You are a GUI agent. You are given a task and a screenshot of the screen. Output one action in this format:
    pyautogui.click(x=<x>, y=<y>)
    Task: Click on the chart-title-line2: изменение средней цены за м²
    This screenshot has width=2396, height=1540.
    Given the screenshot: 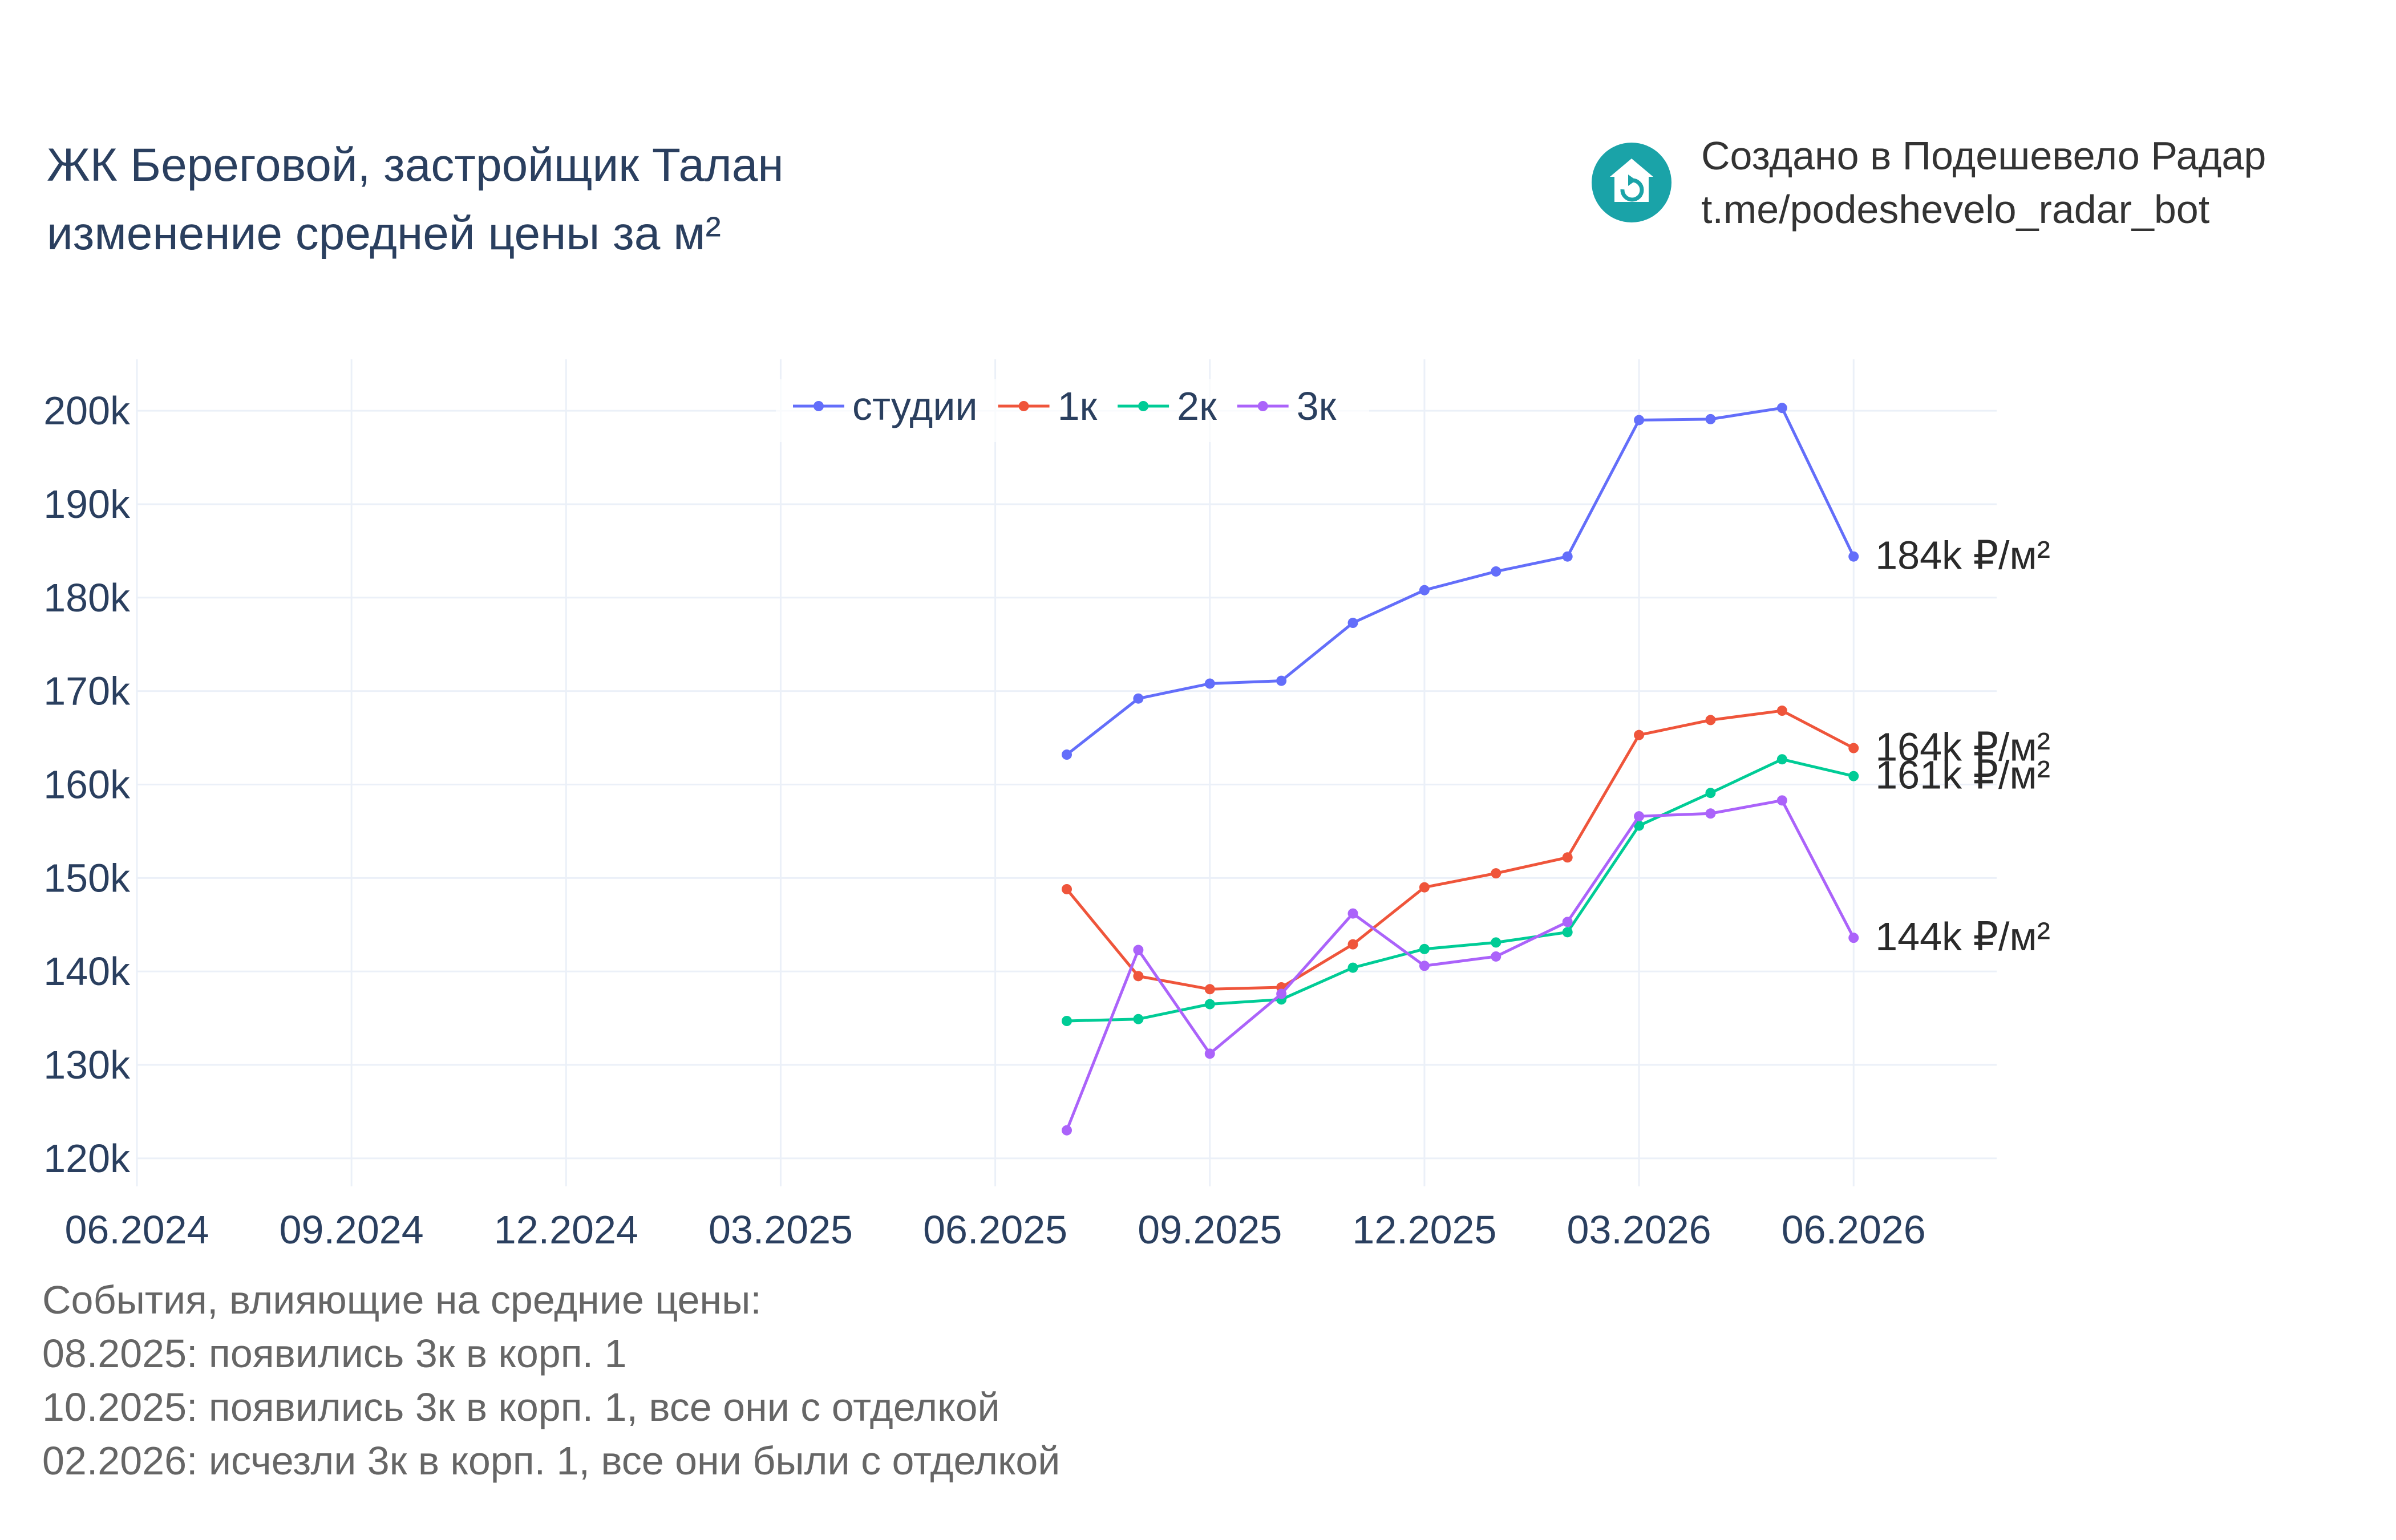 What is the action you would take?
    pyautogui.click(x=384, y=234)
    